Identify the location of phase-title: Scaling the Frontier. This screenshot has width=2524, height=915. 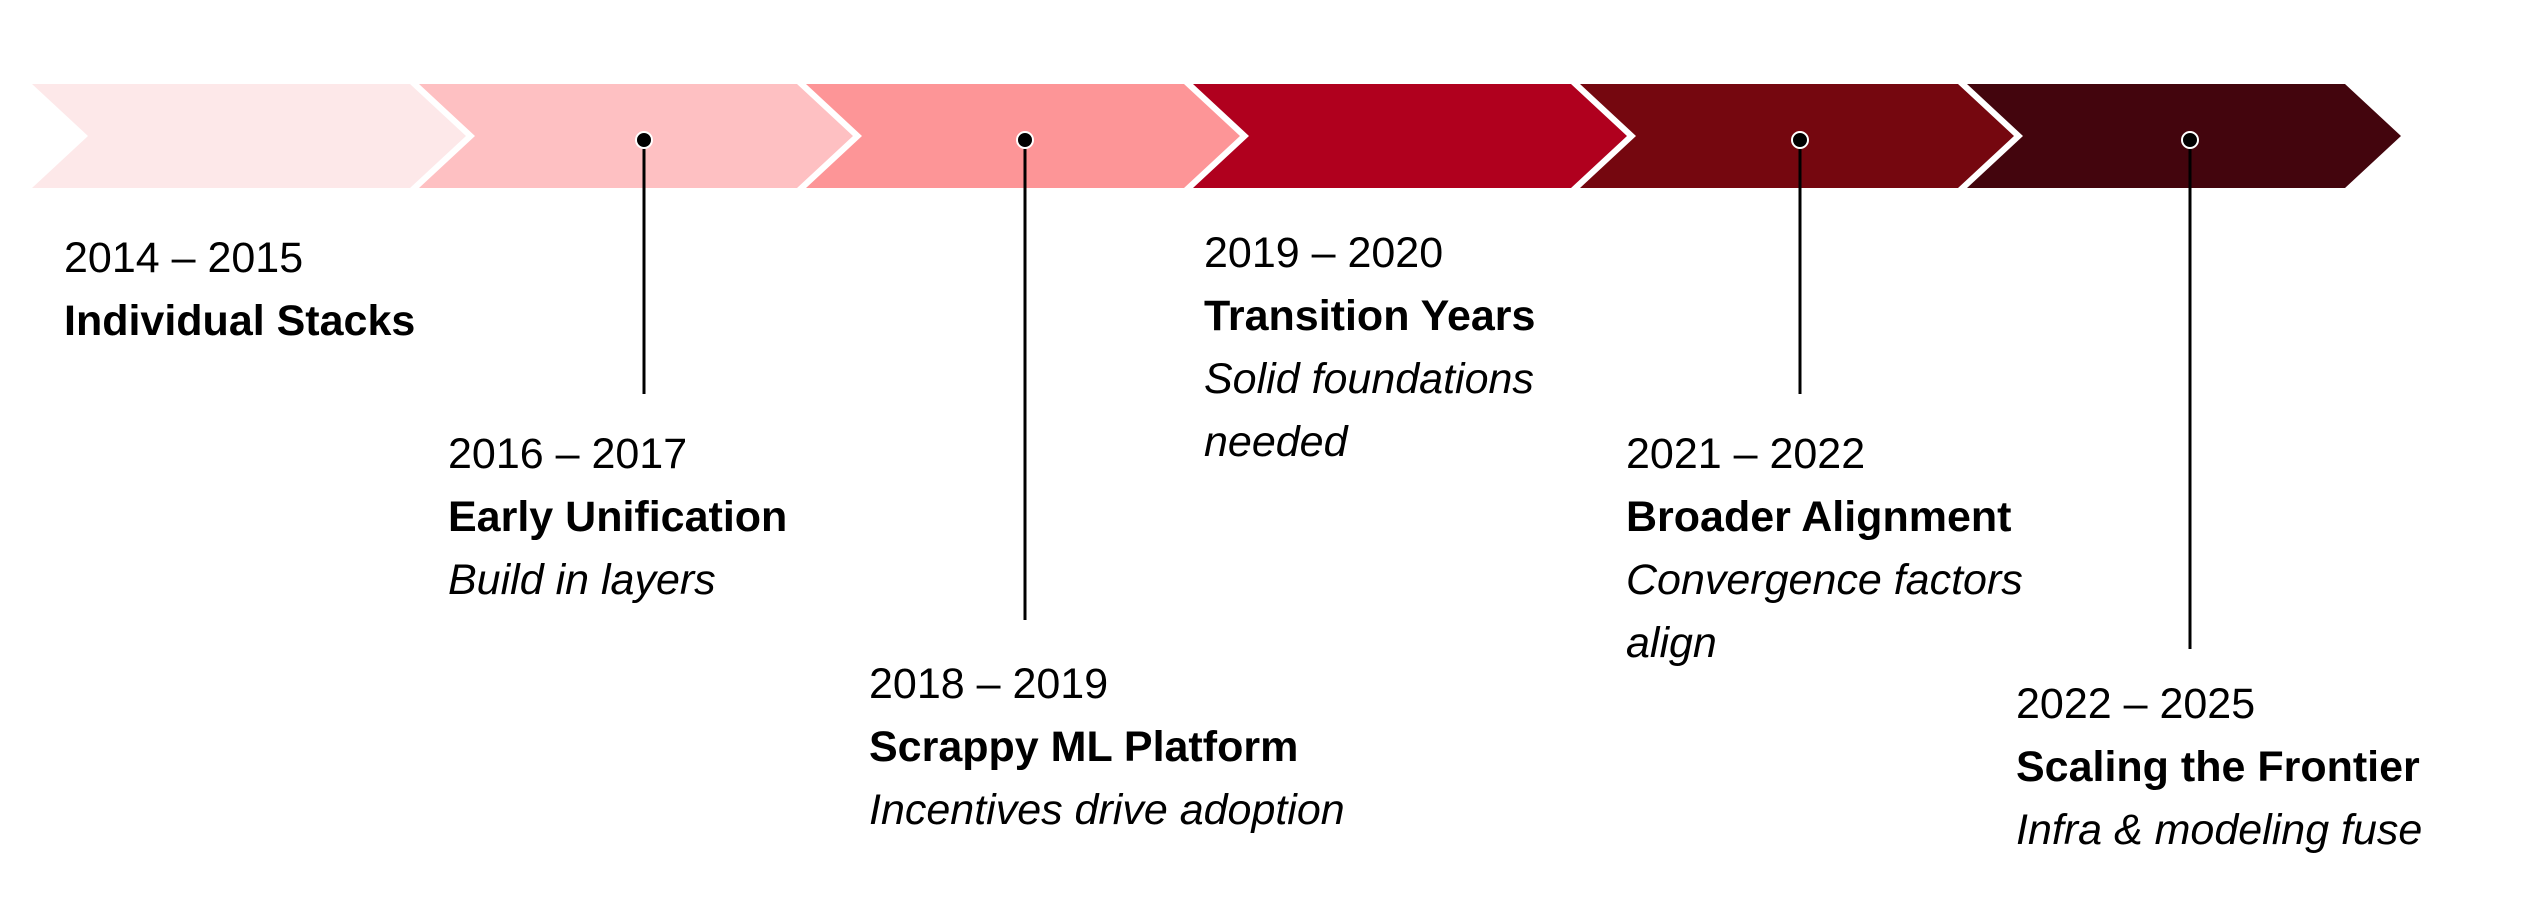
(2218, 767).